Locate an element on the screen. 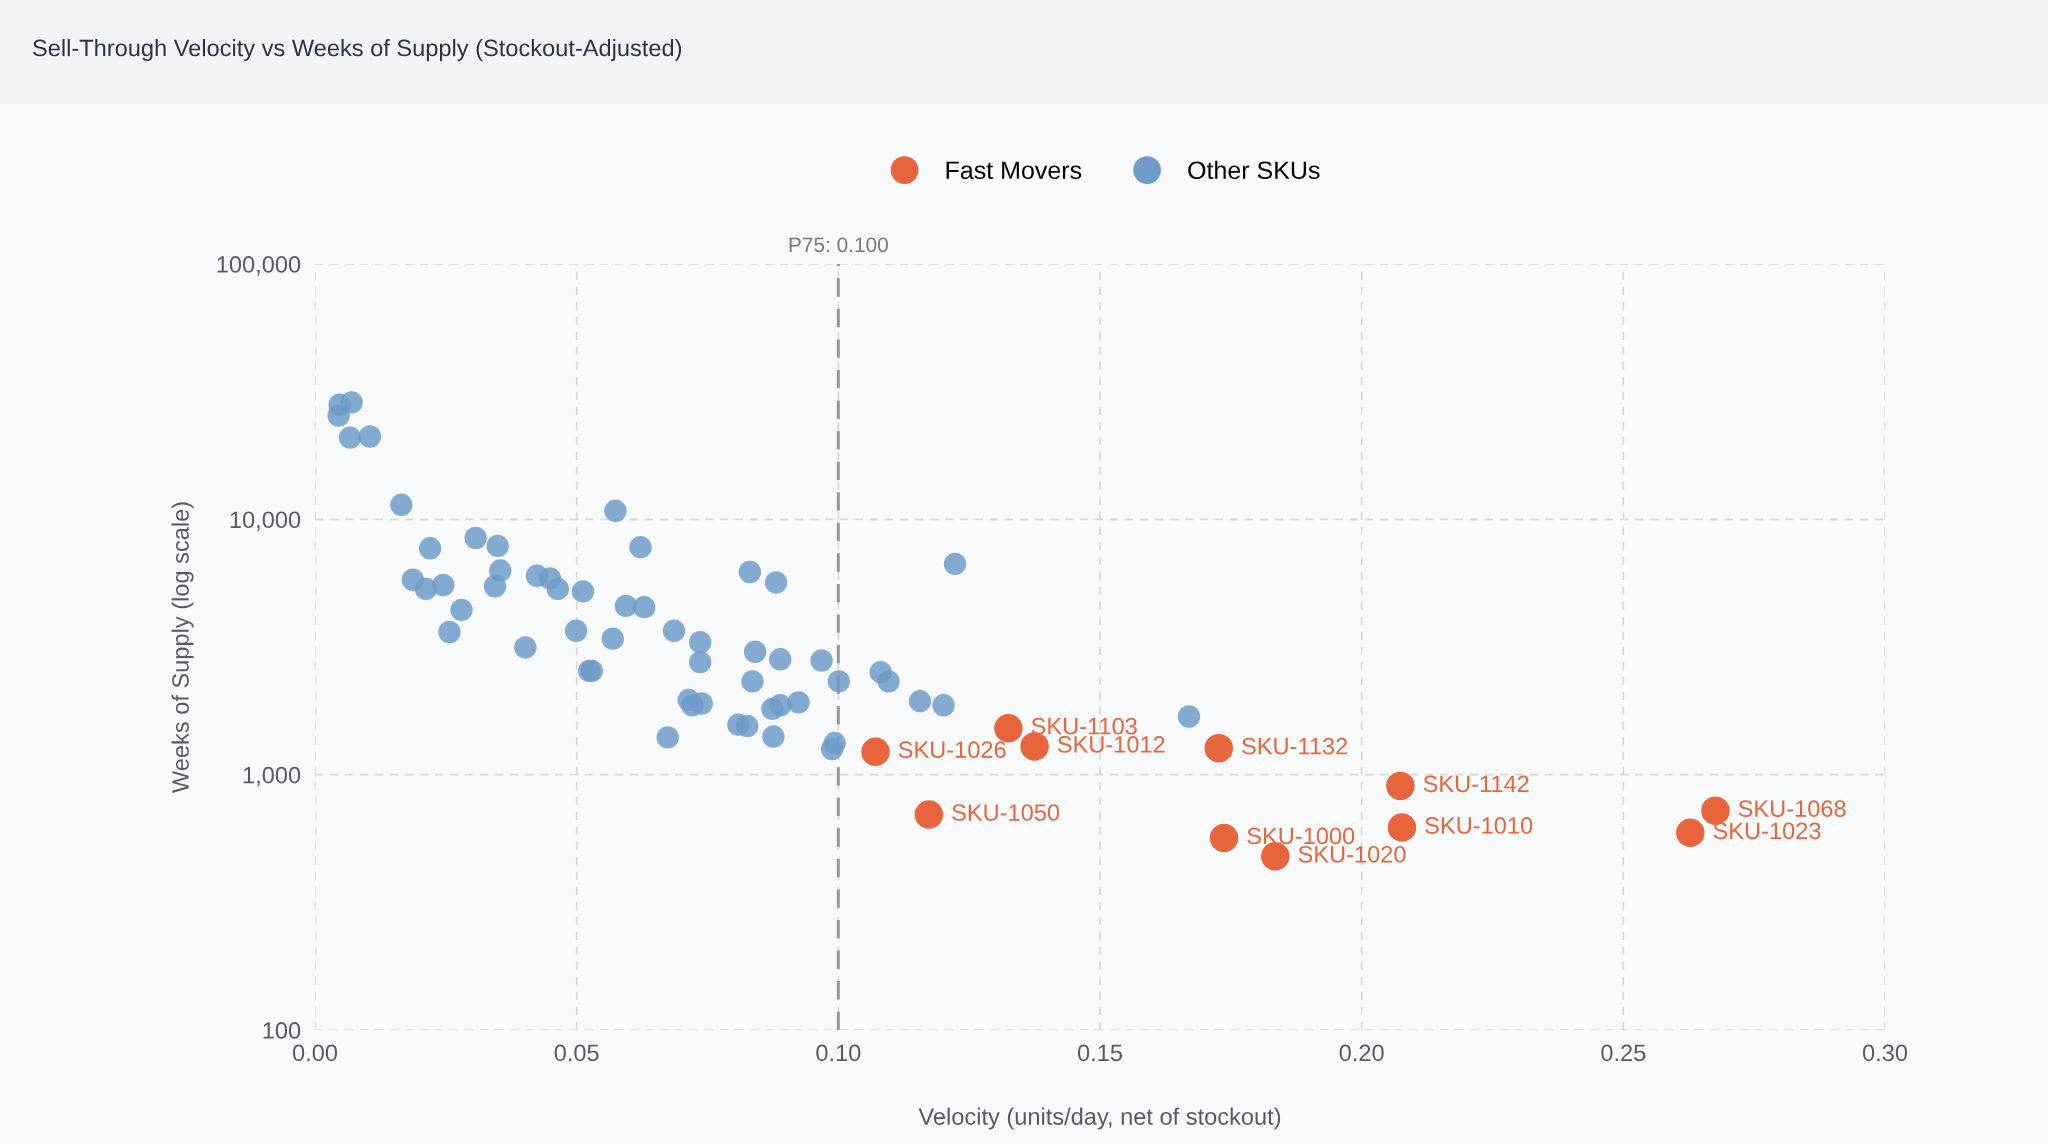 The height and width of the screenshot is (1144, 2048). legend-label: Other SKUs is located at coordinates (1254, 170).